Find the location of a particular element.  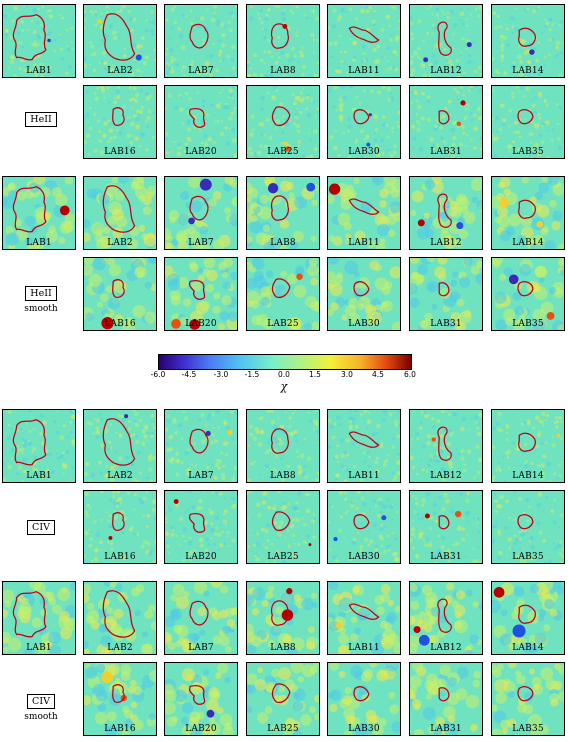

map-panel: LAB12 is located at coordinates (446, 618).